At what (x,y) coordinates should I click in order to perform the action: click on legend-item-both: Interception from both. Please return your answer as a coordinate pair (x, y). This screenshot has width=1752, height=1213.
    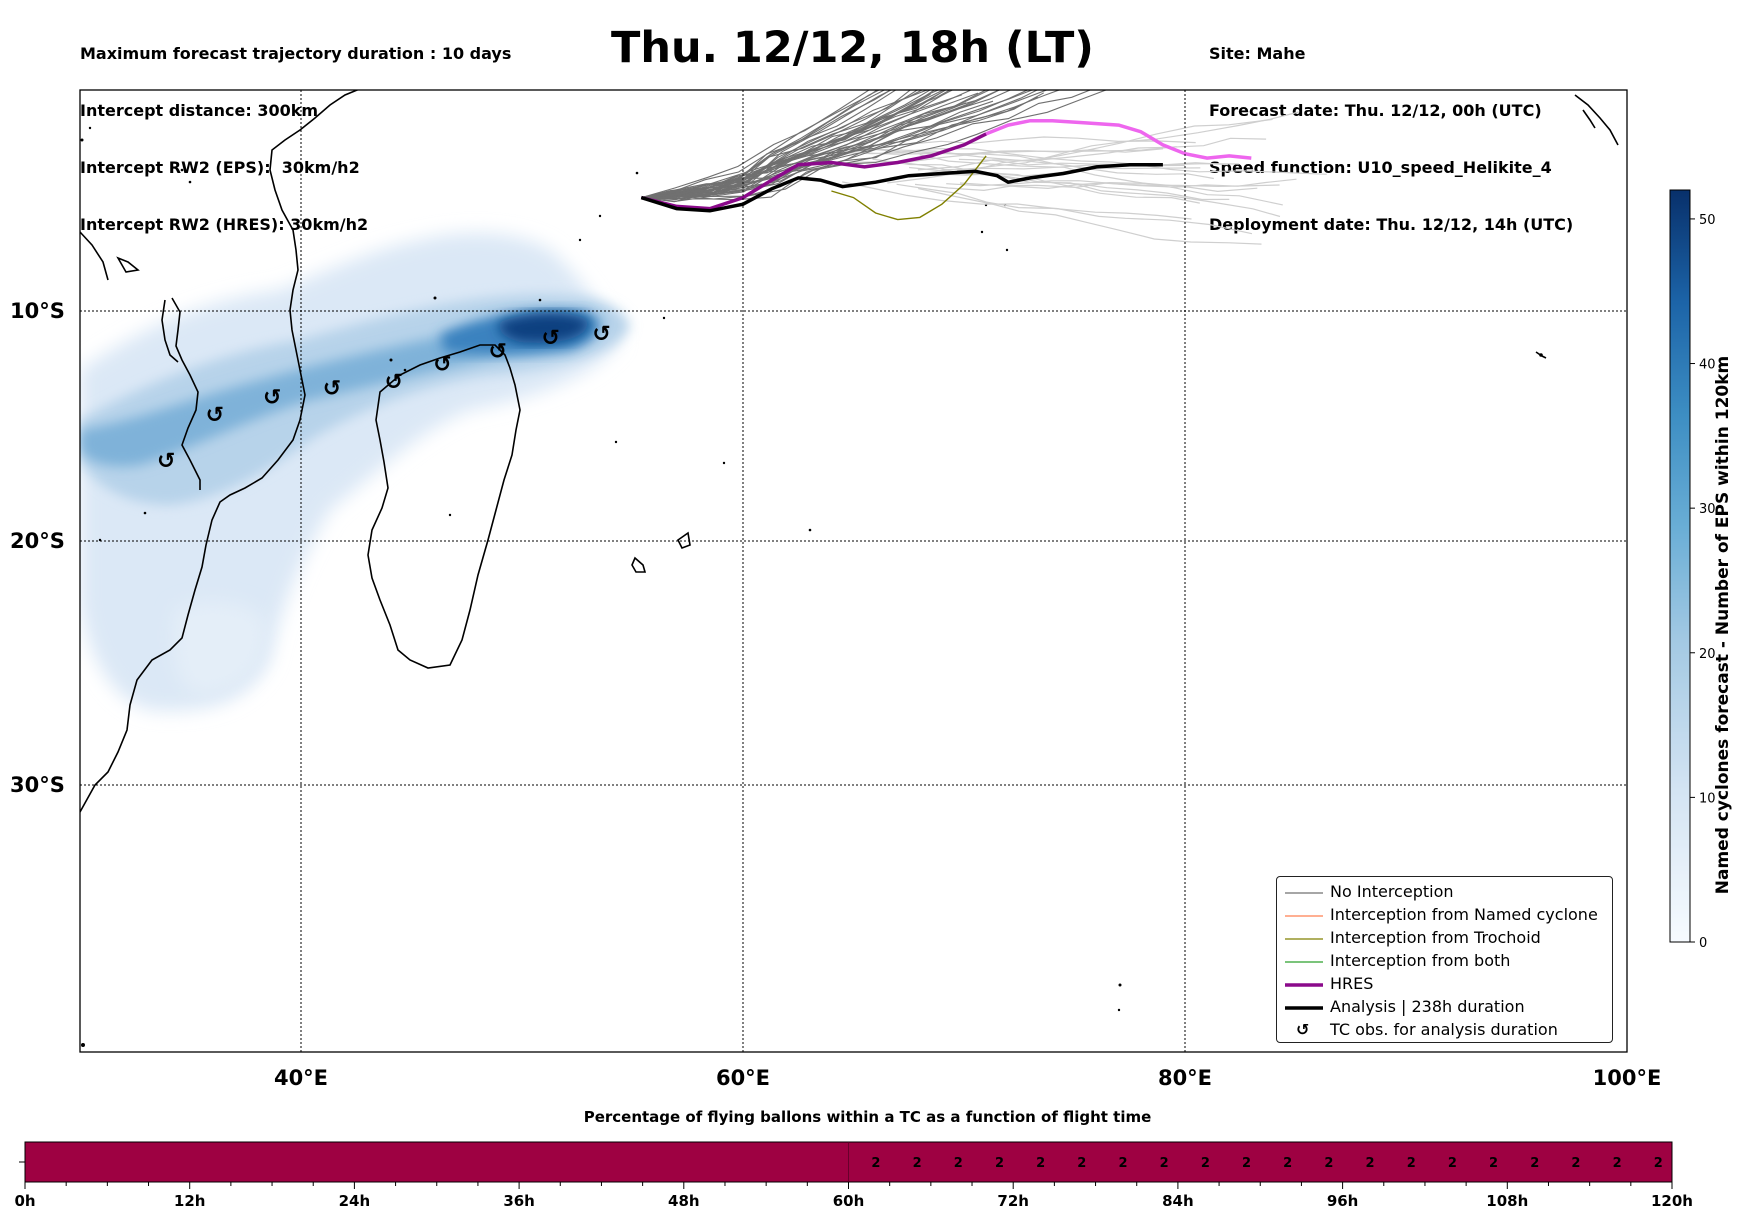
    Looking at the image, I should click on (1444, 961).